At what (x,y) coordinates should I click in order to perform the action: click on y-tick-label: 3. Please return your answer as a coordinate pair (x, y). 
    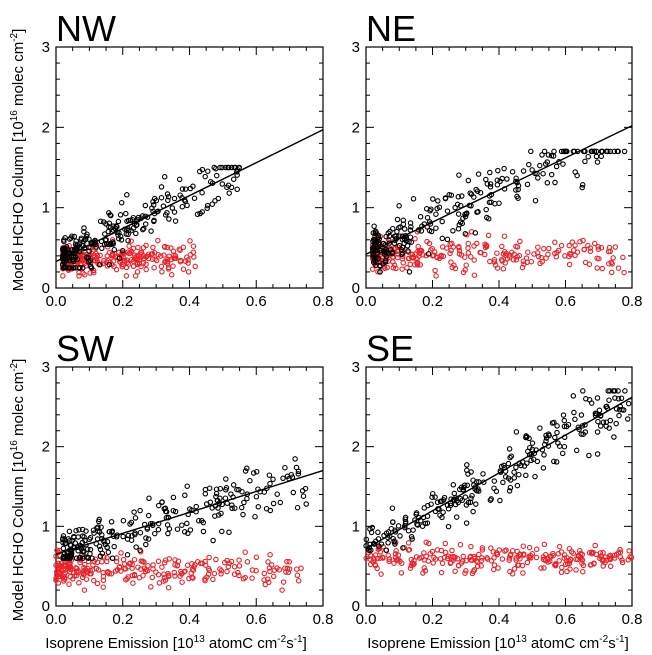
    Looking at the image, I should click on (46, 367).